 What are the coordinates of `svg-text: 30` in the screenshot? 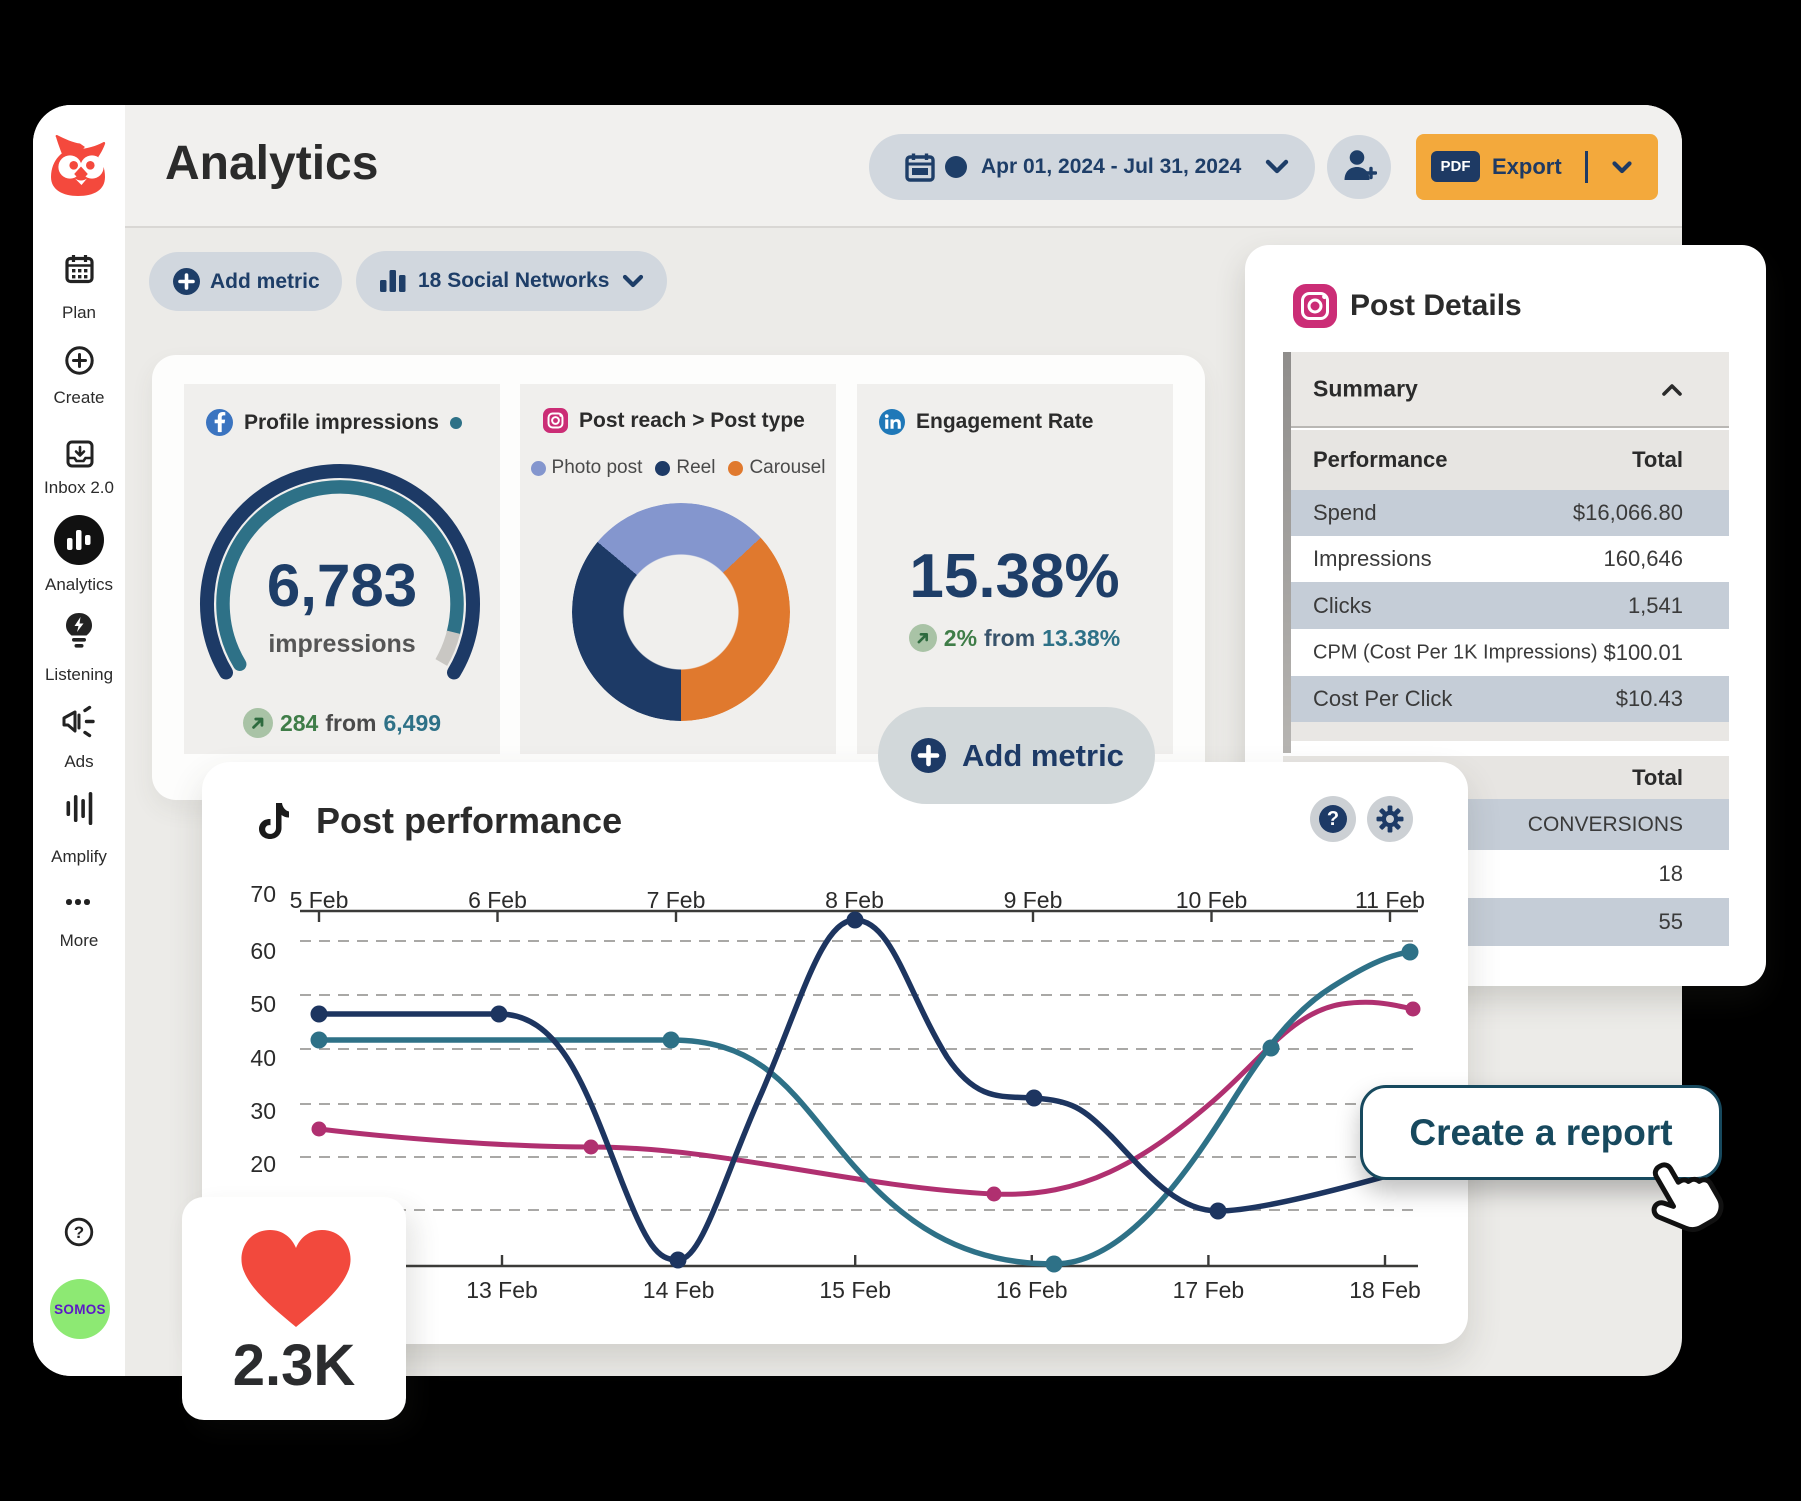 It's located at (263, 1111).